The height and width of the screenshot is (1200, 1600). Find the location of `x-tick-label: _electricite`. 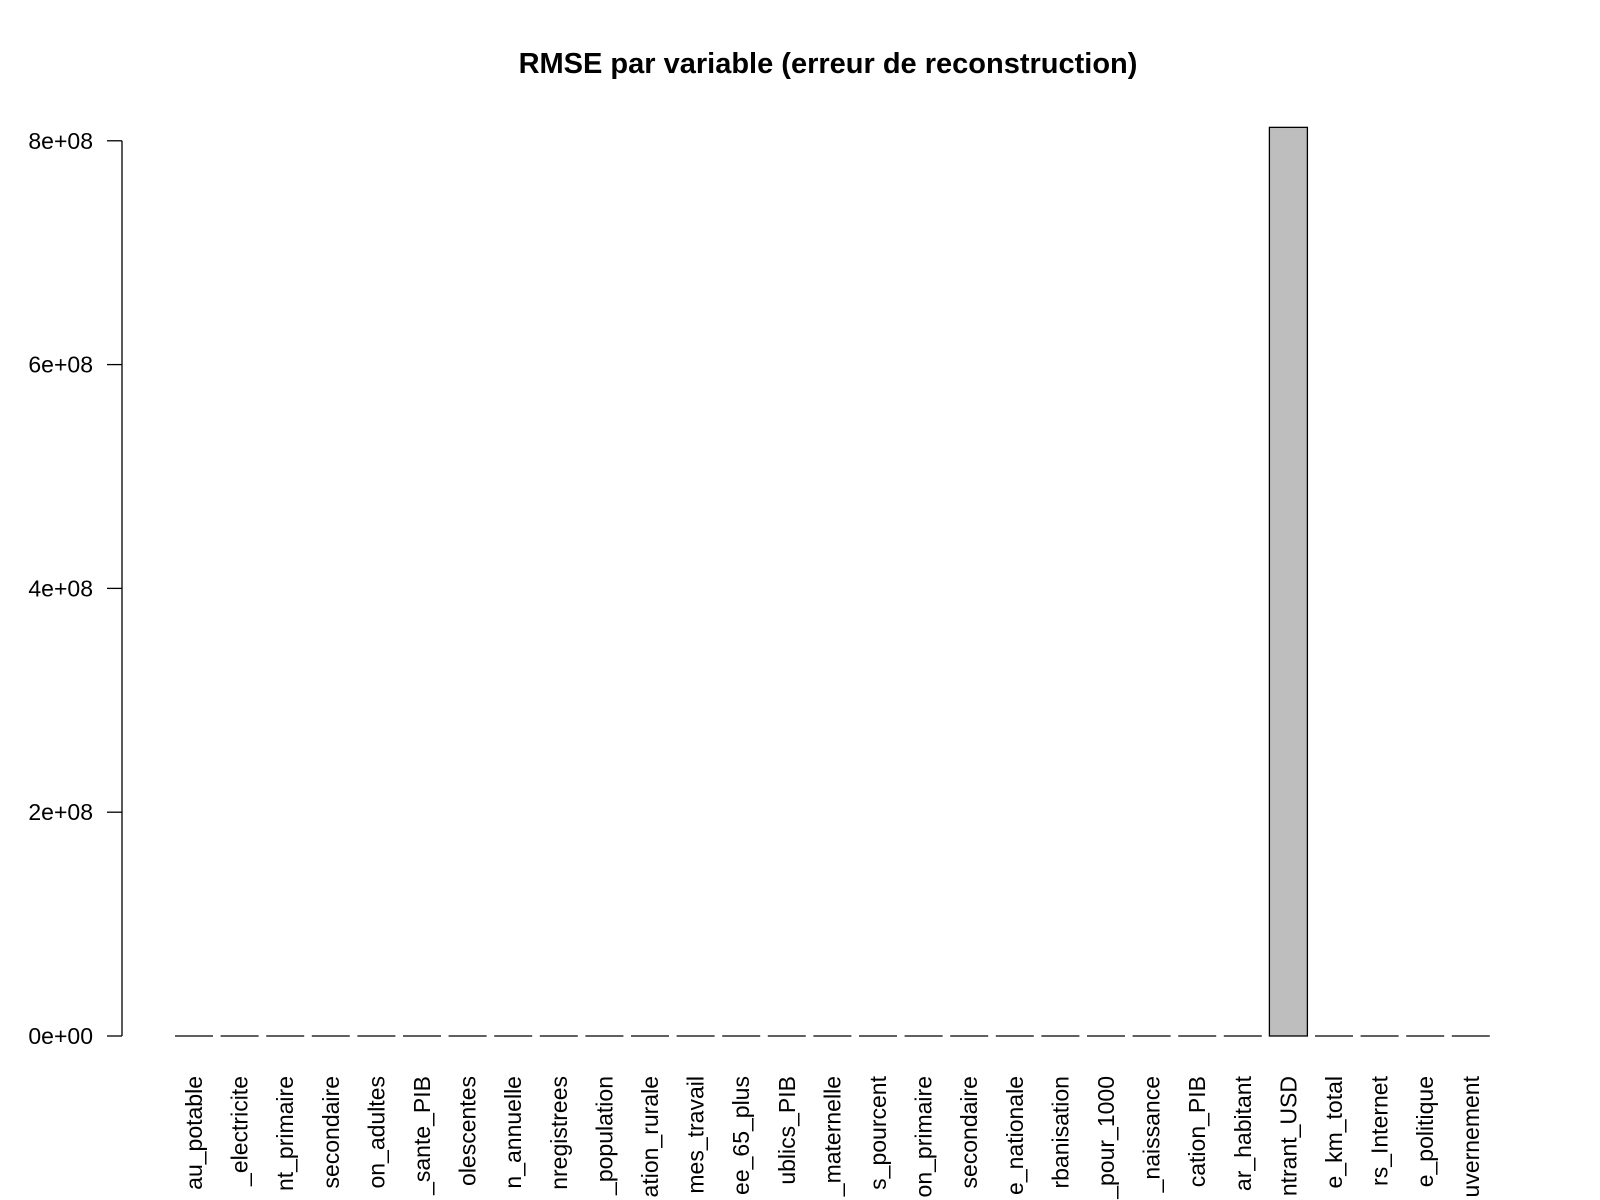

x-tick-label: _electricite is located at coordinates (240, 1131).